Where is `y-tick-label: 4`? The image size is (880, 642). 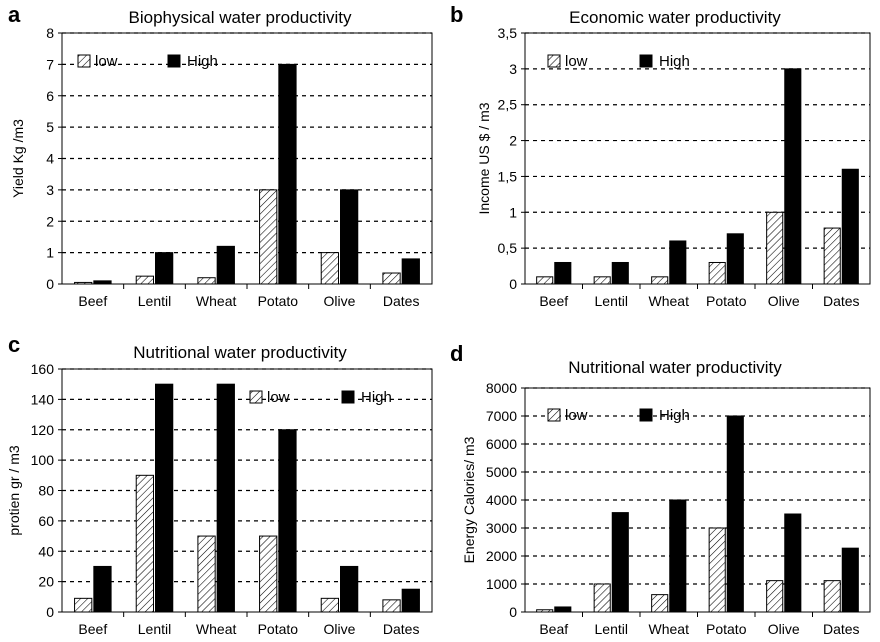
y-tick-label: 4 is located at coordinates (50, 159).